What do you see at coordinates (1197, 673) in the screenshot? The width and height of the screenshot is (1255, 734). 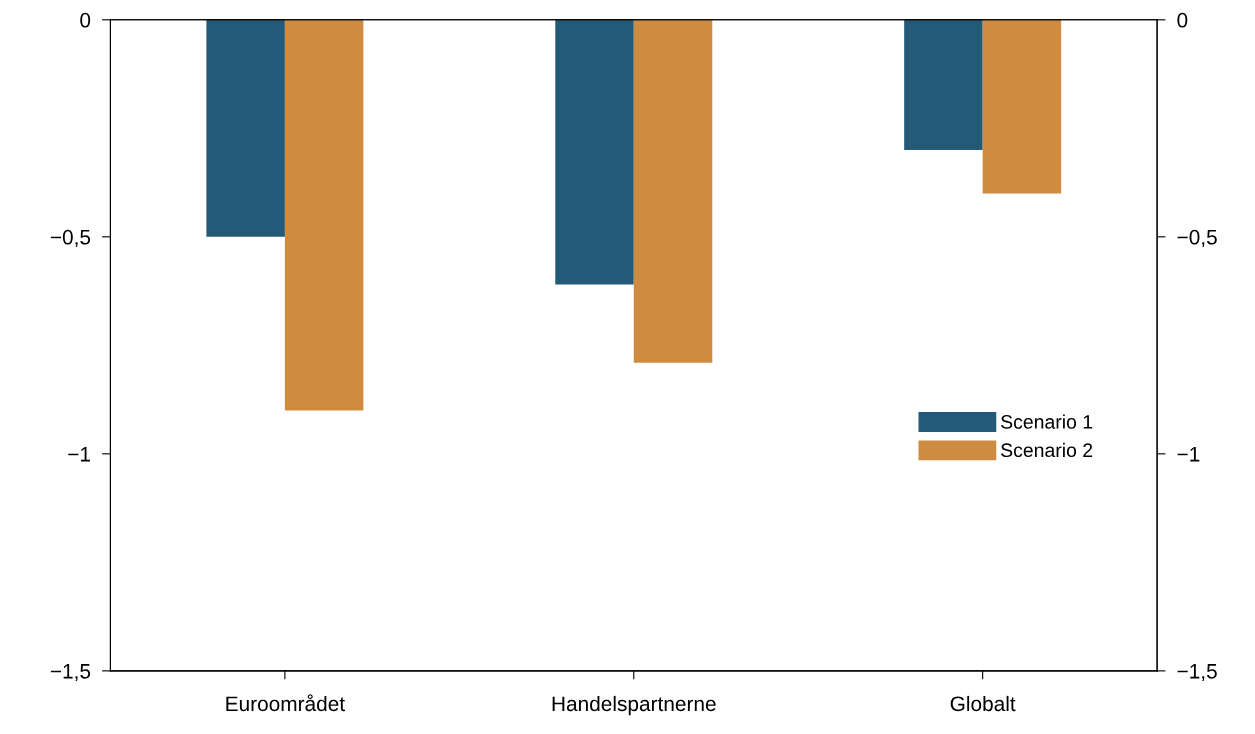 I see `y2-tick-label: −1,5` at bounding box center [1197, 673].